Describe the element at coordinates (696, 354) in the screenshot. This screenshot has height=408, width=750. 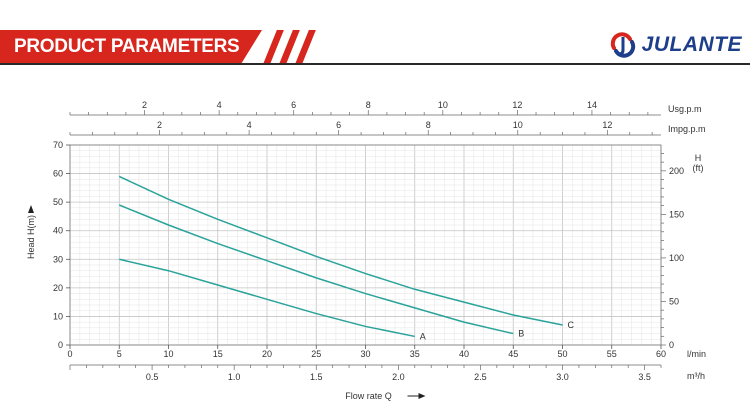
I see `x-unit-label: l/min` at that location.